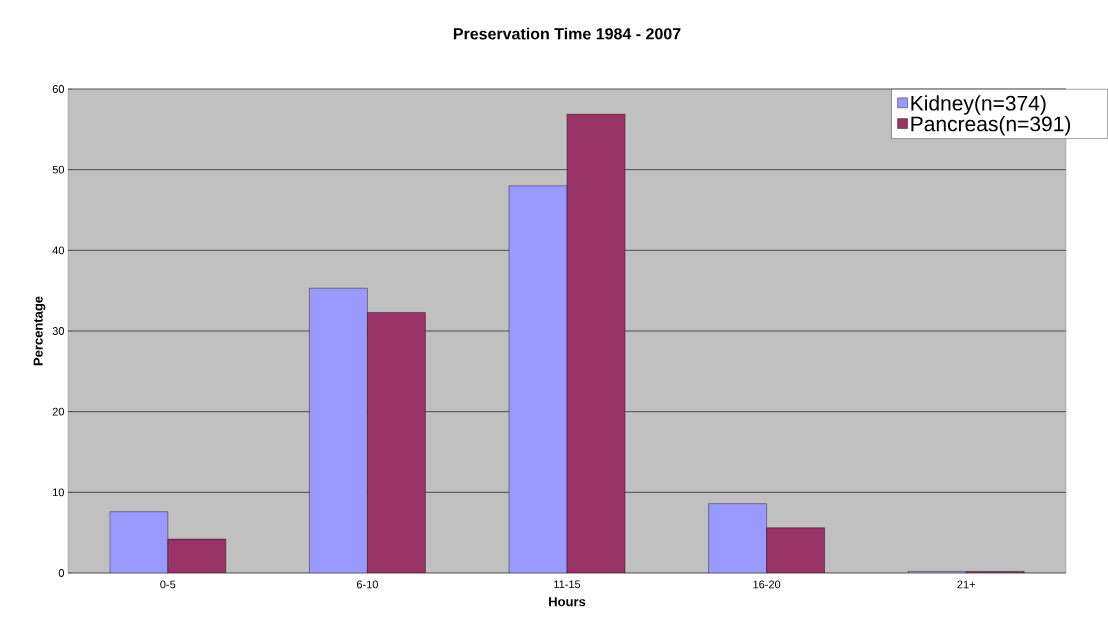 The image size is (1108, 635). Describe the element at coordinates (567, 602) in the screenshot. I see `x-axis-title: Hours` at that location.